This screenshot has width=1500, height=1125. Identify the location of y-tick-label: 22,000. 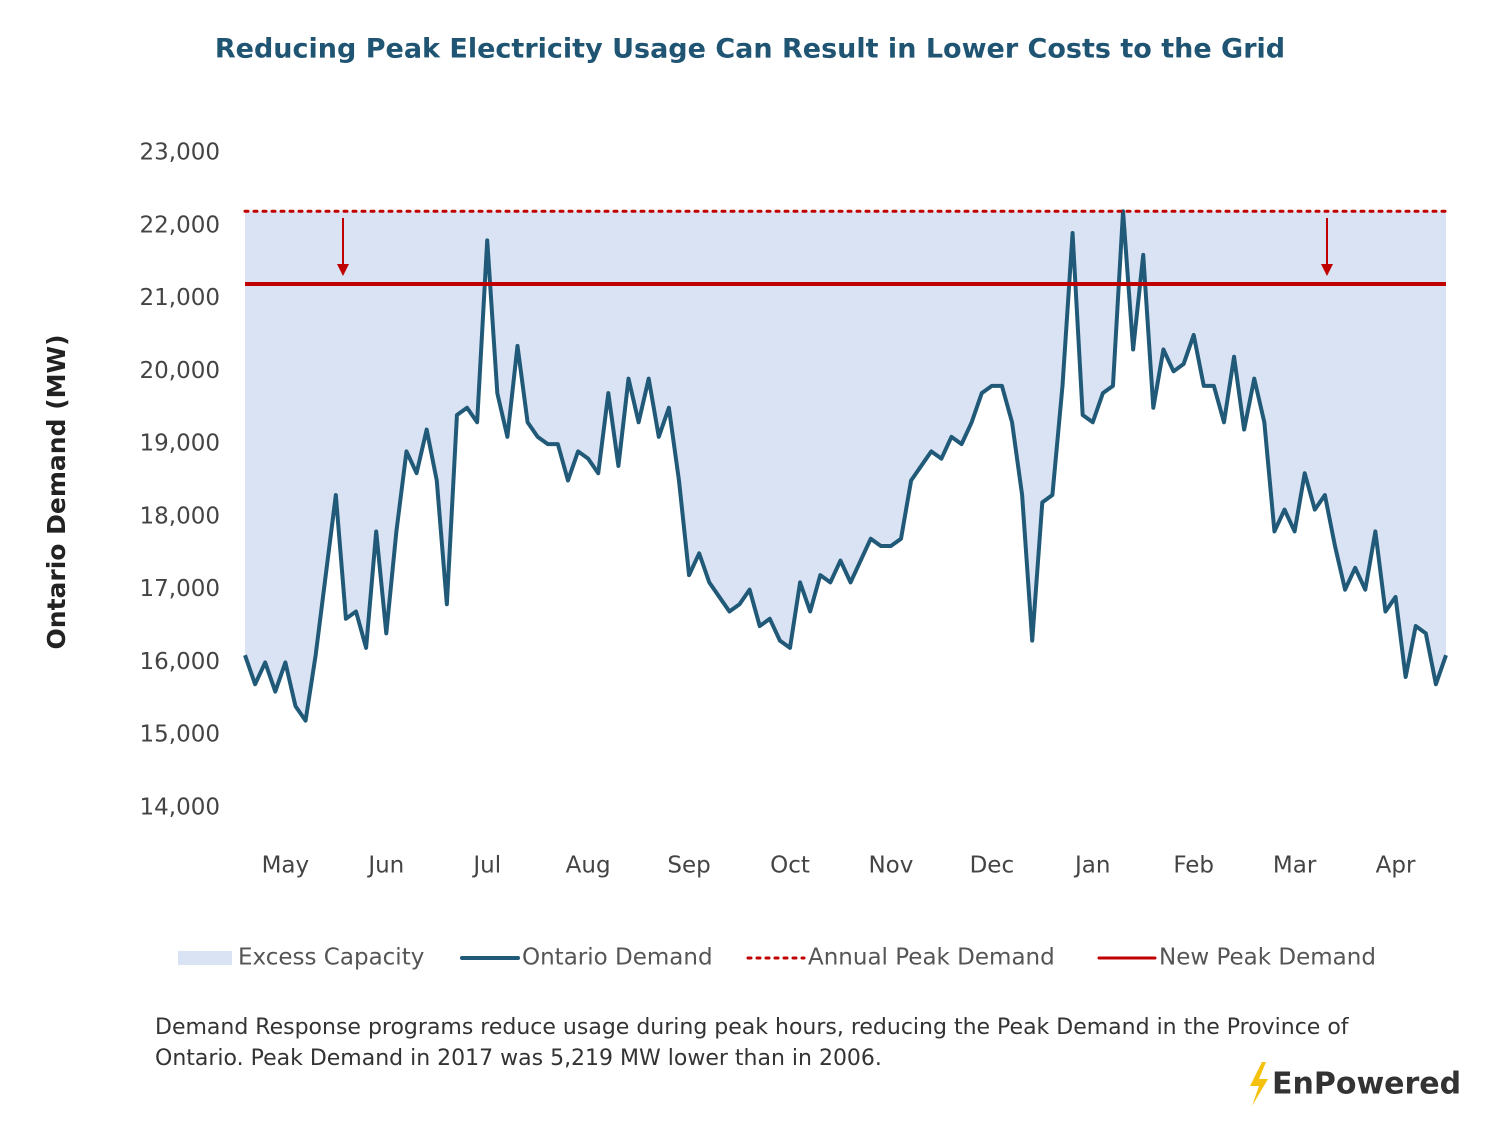
(180, 225).